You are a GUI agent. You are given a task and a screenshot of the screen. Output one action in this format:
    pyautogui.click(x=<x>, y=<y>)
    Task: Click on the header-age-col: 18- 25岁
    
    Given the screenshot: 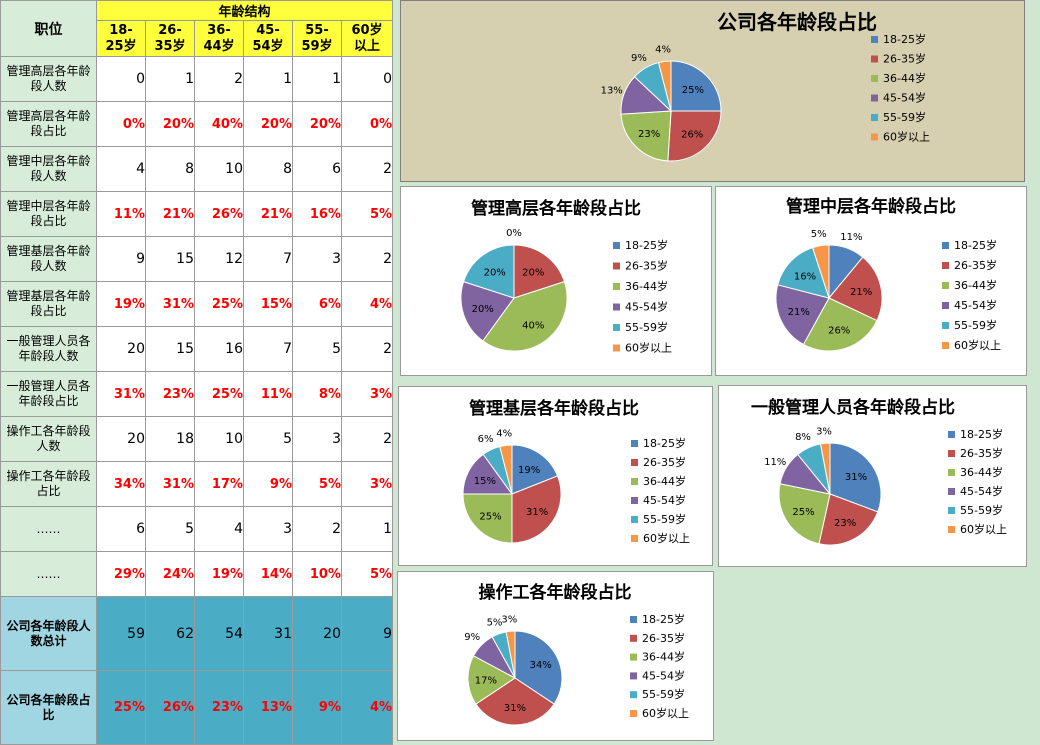 What is the action you would take?
    pyautogui.click(x=121, y=38)
    